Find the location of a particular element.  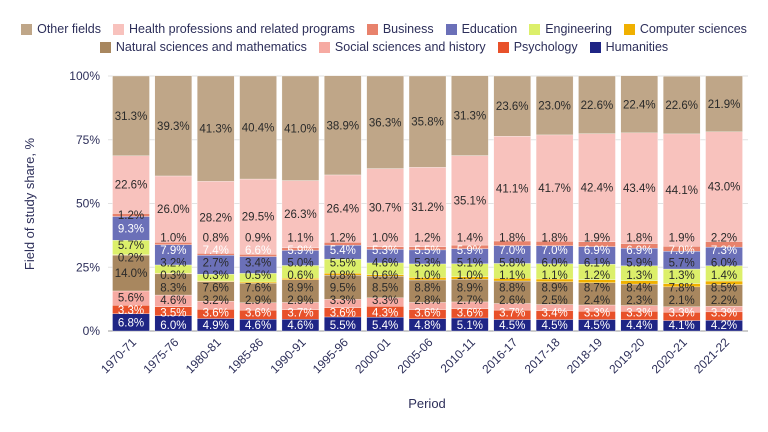

legend-item: Education is located at coordinates (481, 29).